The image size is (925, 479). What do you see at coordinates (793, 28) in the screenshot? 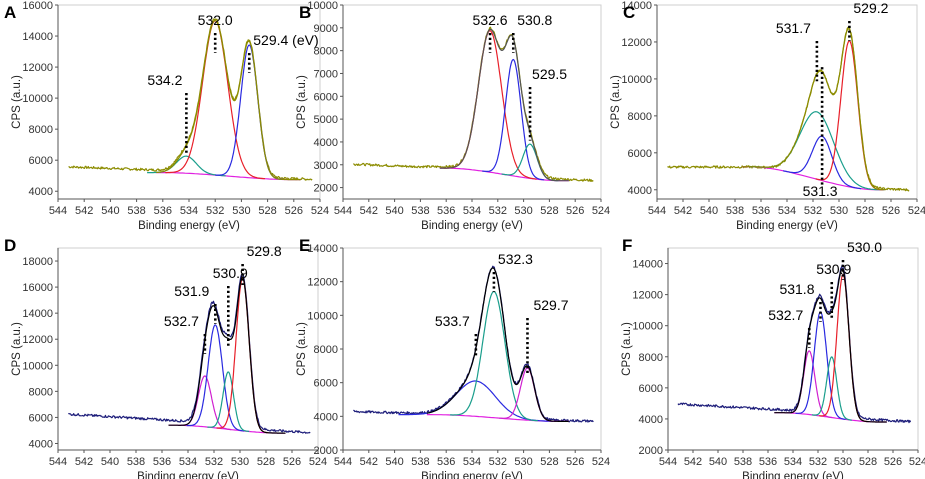
I see `peak-label: 531.7` at bounding box center [793, 28].